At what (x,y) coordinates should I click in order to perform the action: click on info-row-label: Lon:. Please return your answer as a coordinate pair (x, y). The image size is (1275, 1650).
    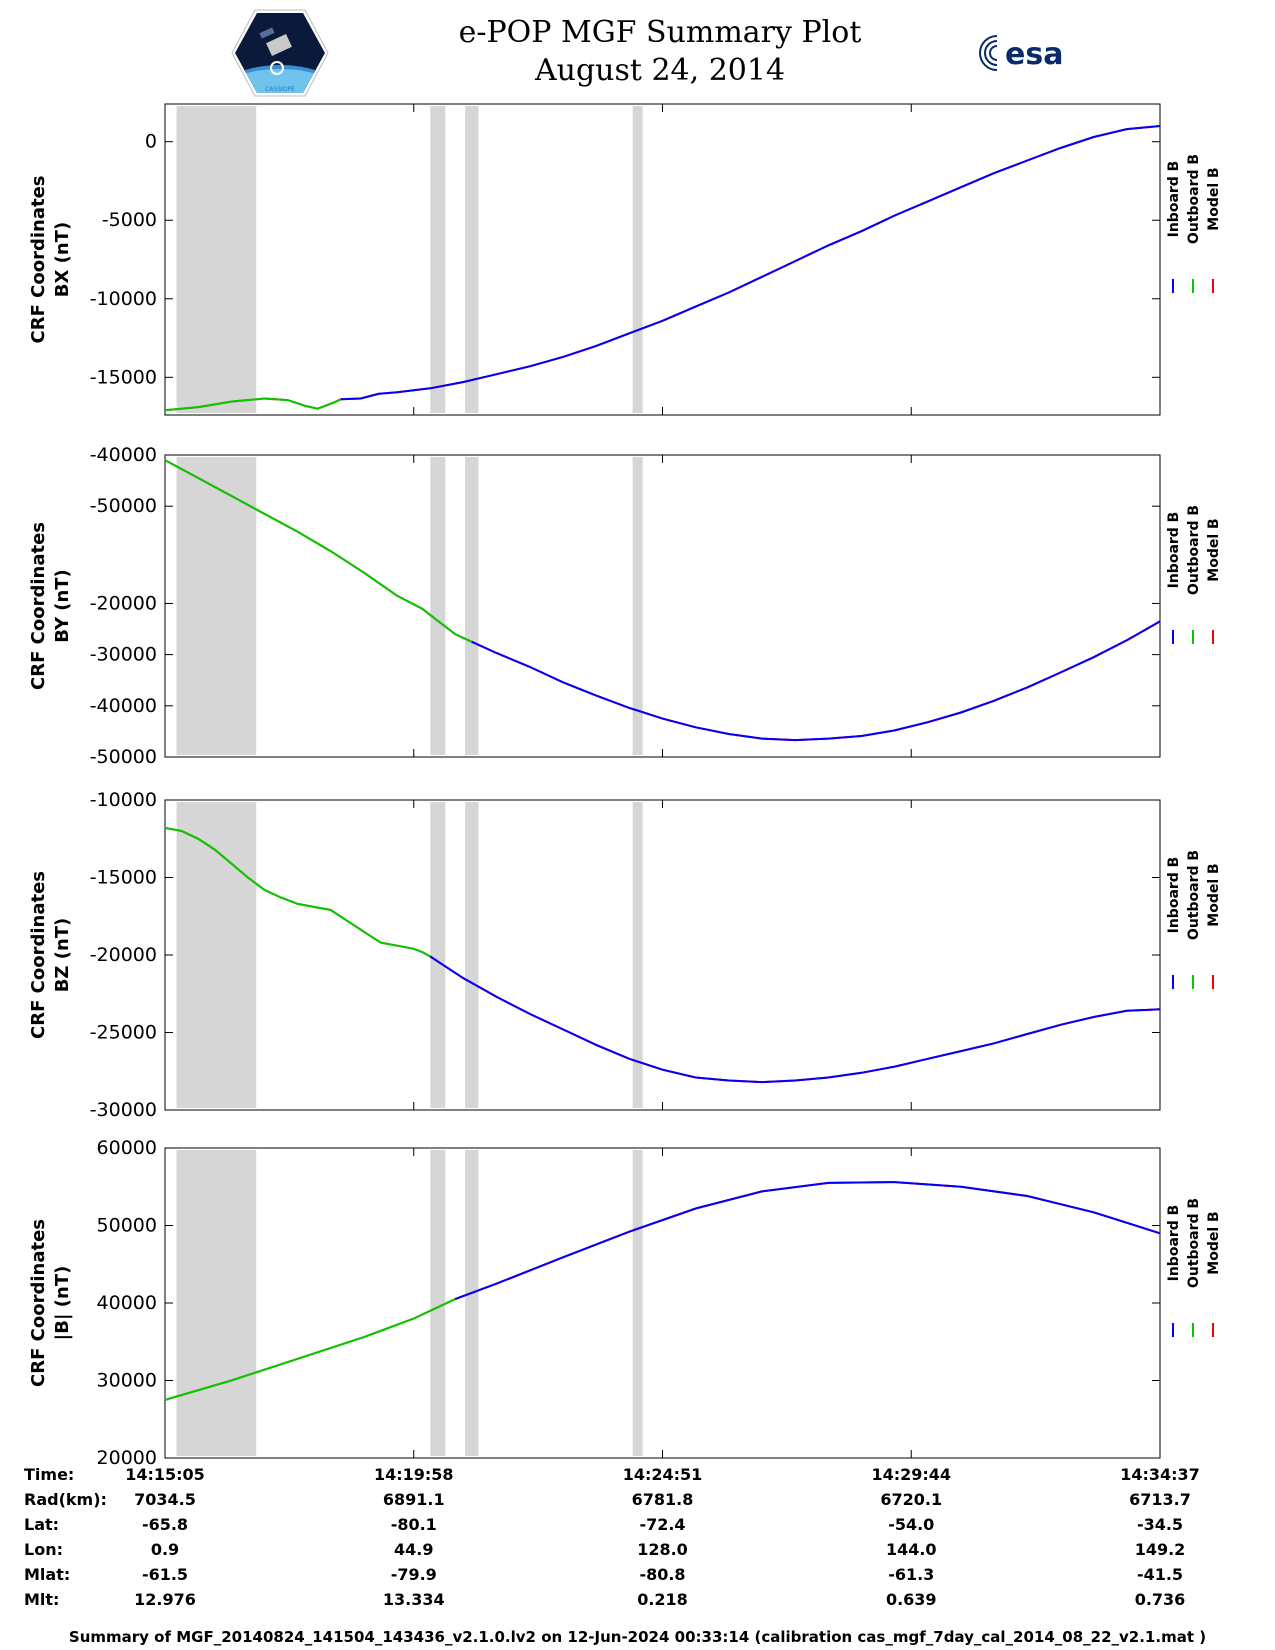
    Looking at the image, I should click on (43, 1549).